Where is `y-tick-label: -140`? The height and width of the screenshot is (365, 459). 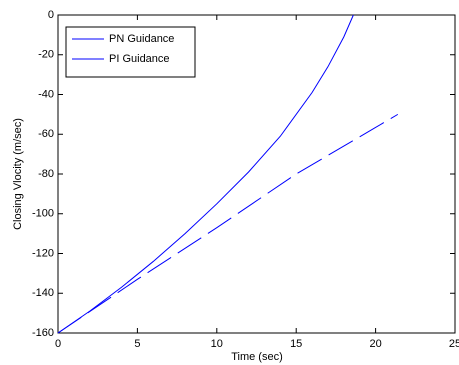 y-tick-label: -140 is located at coordinates (43, 293).